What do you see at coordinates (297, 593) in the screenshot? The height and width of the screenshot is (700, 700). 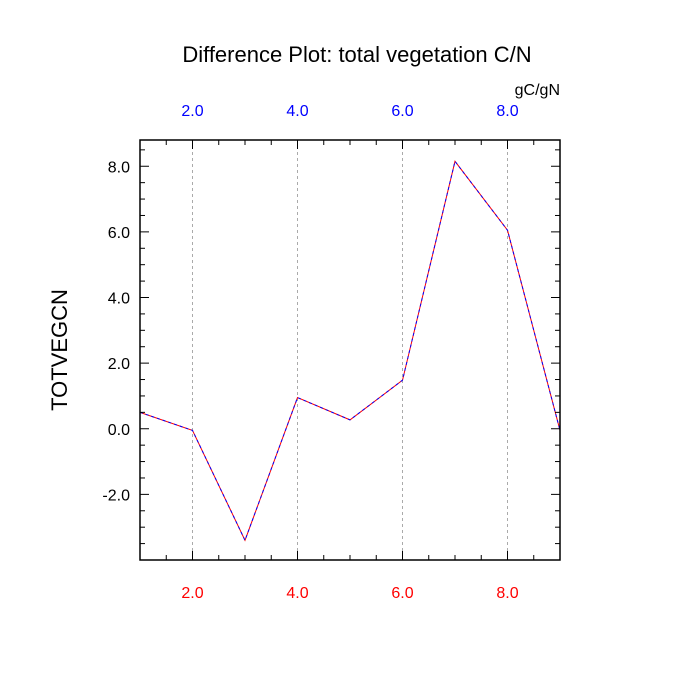 I see `x-tick-label-bottom-1: 4.0` at bounding box center [297, 593].